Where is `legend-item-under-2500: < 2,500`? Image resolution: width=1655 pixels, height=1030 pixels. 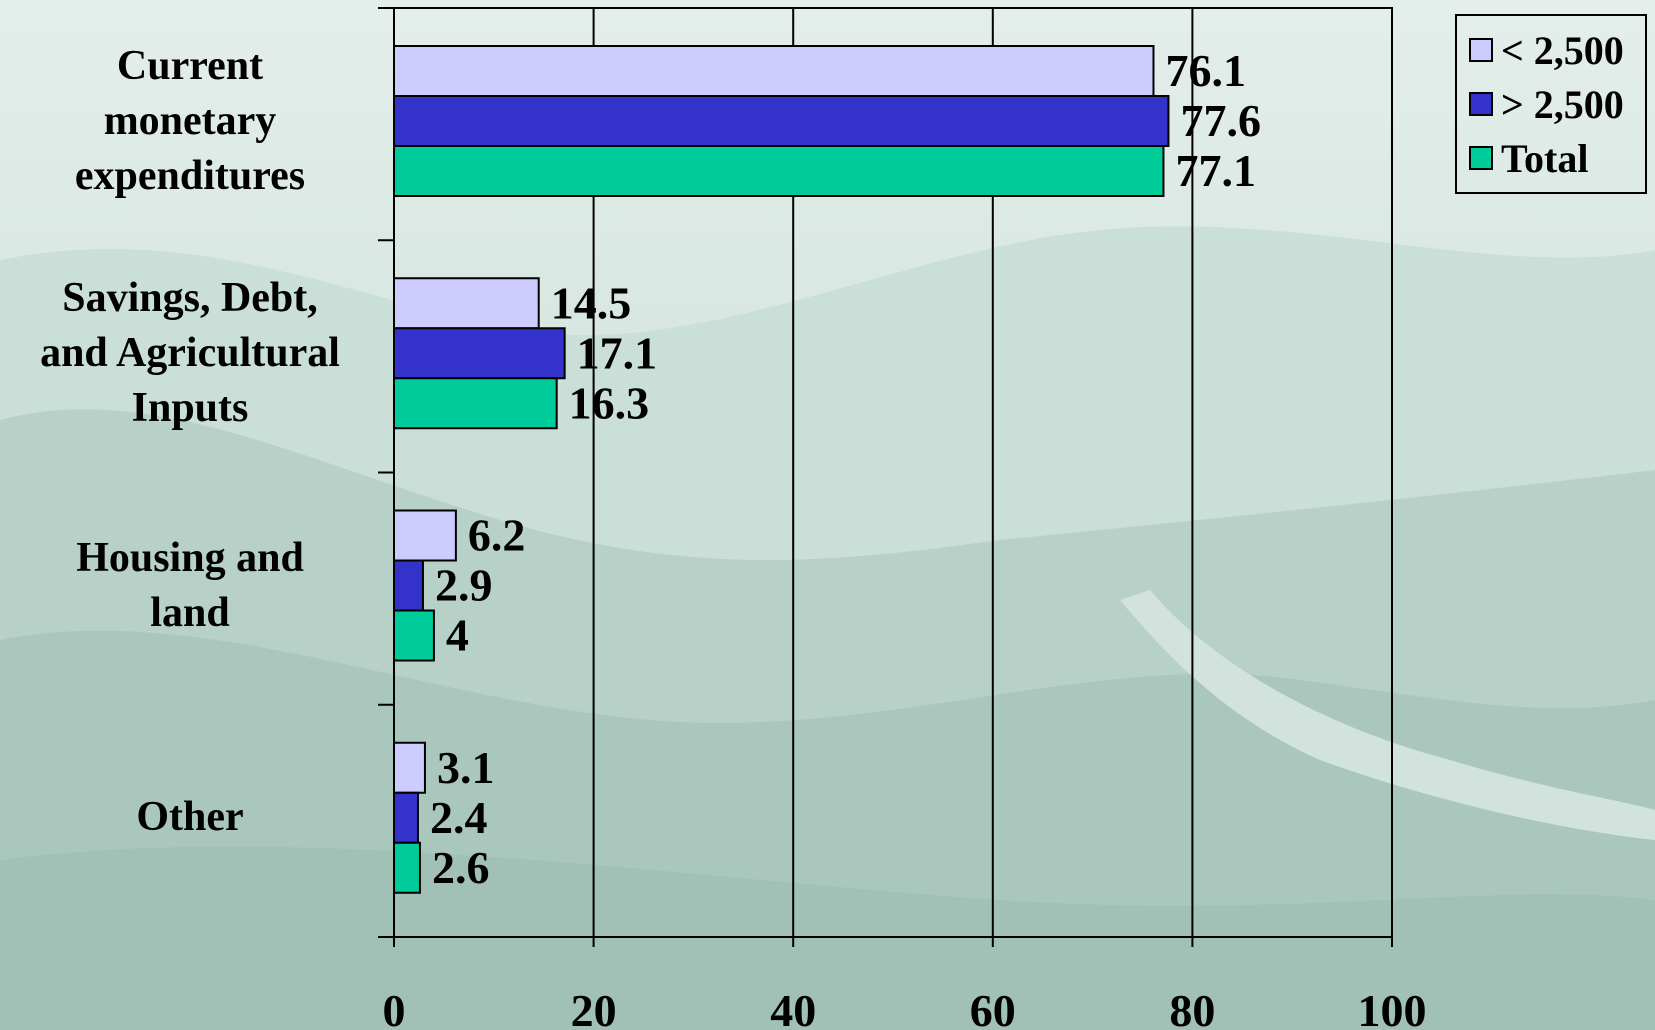
legend-item-under-2500: < 2,500 is located at coordinates (1546, 50).